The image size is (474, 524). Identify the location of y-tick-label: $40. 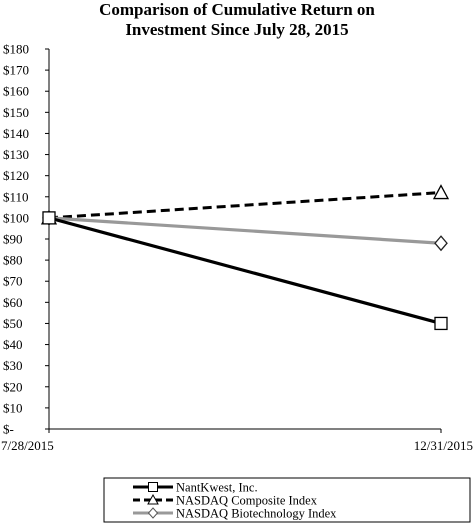
(13, 344).